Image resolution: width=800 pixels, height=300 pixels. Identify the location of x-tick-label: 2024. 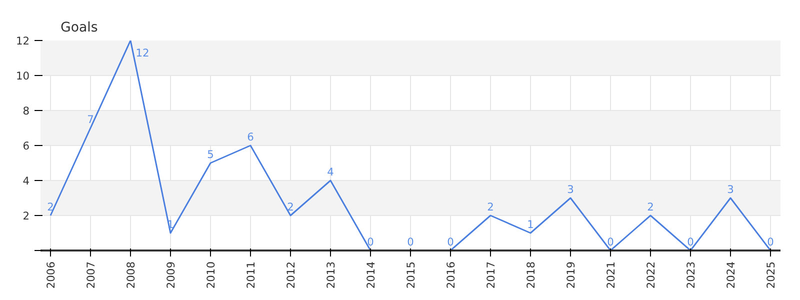
(731, 275).